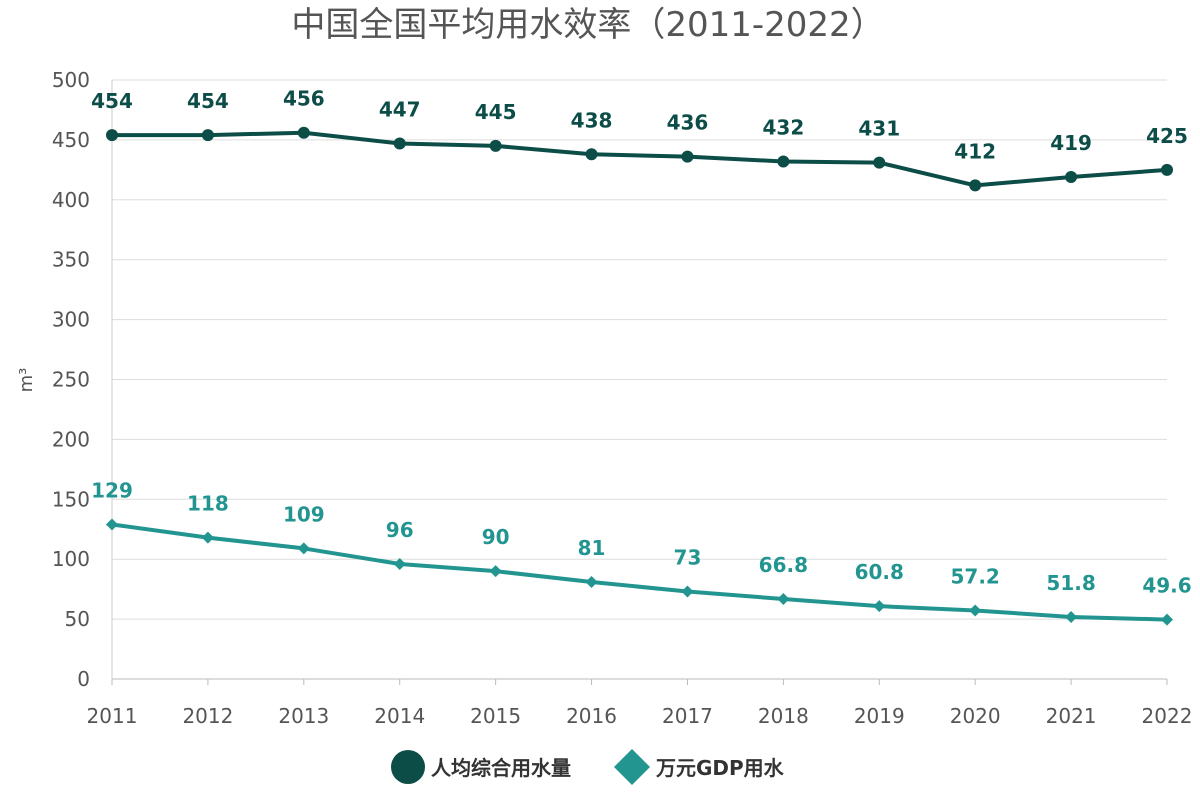 The height and width of the screenshot is (800, 1200). Describe the element at coordinates (495, 716) in the screenshot. I see `x-tick-label: 2015` at that location.